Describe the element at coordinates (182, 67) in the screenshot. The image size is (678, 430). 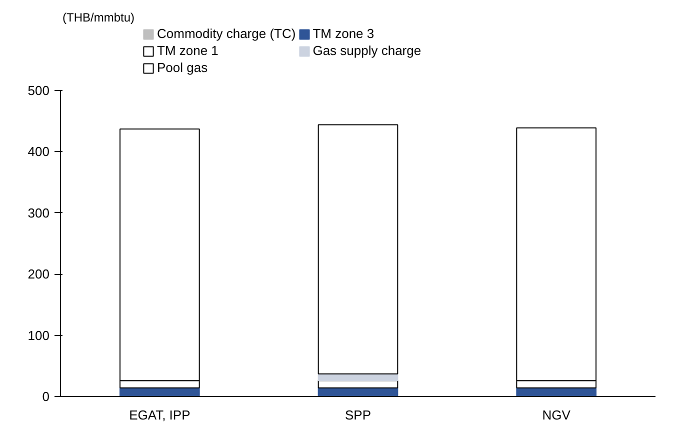
I see `legend-label: Pool gas` at that location.